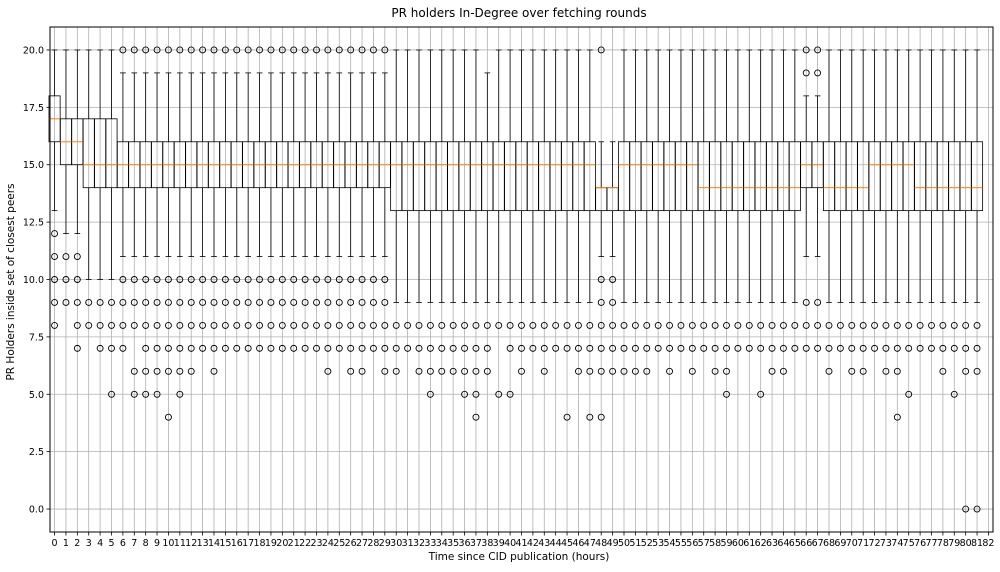 This screenshot has height=572, width=1000. Describe the element at coordinates (191, 543) in the screenshot. I see `x-tick-label: 12` at that location.